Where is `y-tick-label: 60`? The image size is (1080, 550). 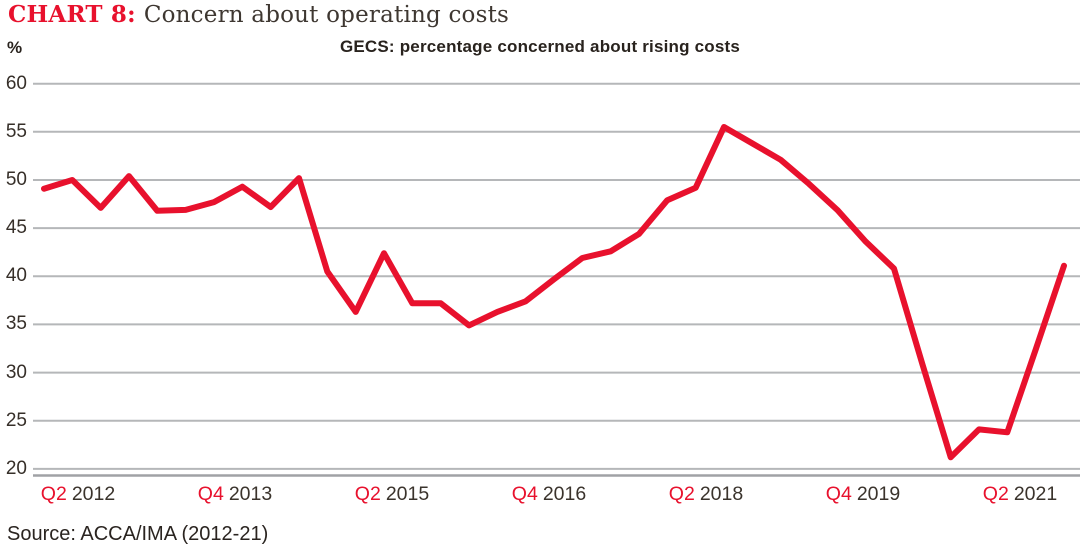
y-tick-label: 60 is located at coordinates (16, 83).